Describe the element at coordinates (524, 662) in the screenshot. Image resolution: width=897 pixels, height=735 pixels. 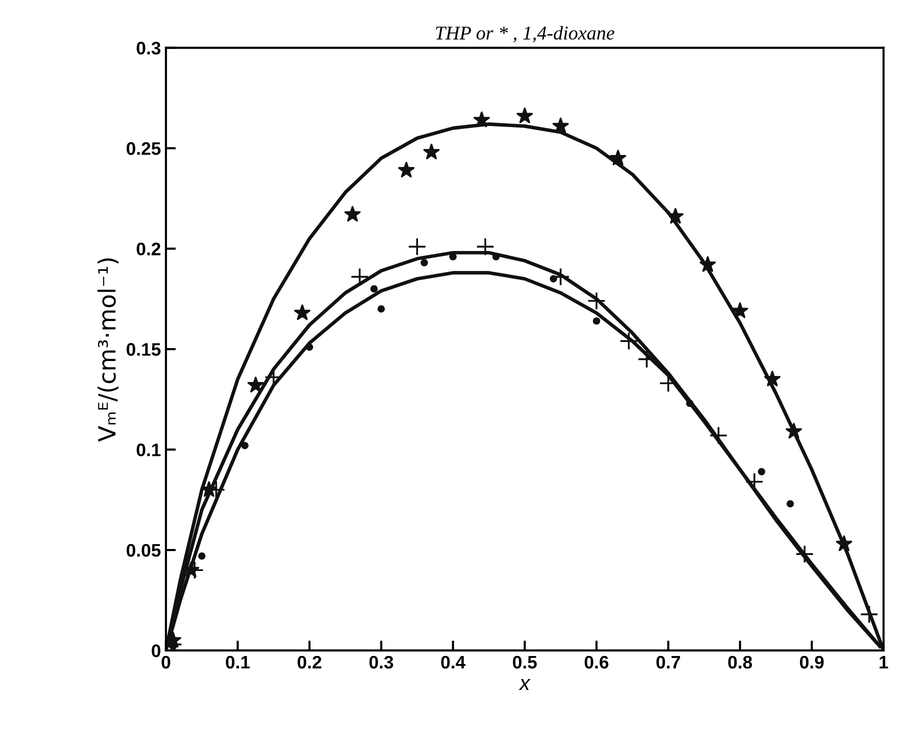
I see `x-tick-label: 0.5` at that location.